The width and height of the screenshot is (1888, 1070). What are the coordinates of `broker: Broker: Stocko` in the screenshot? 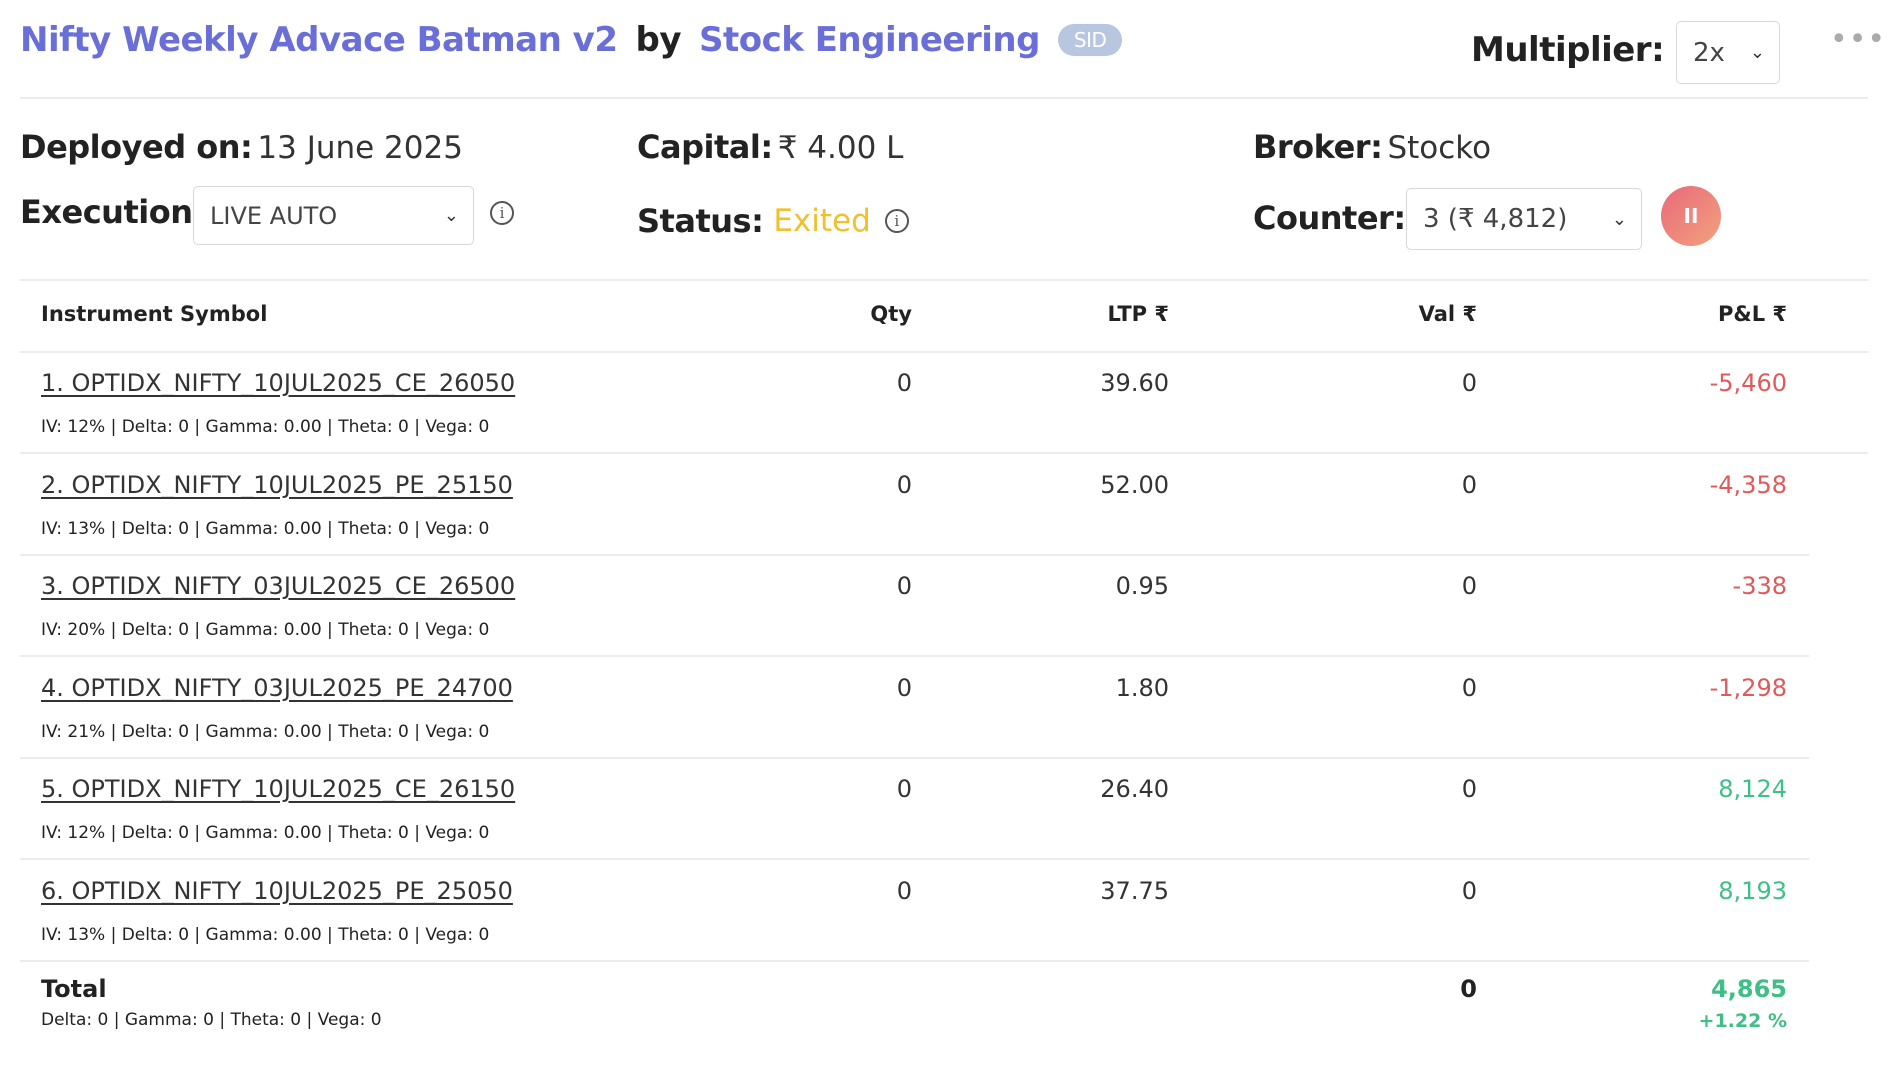 It's located at (1372, 147).